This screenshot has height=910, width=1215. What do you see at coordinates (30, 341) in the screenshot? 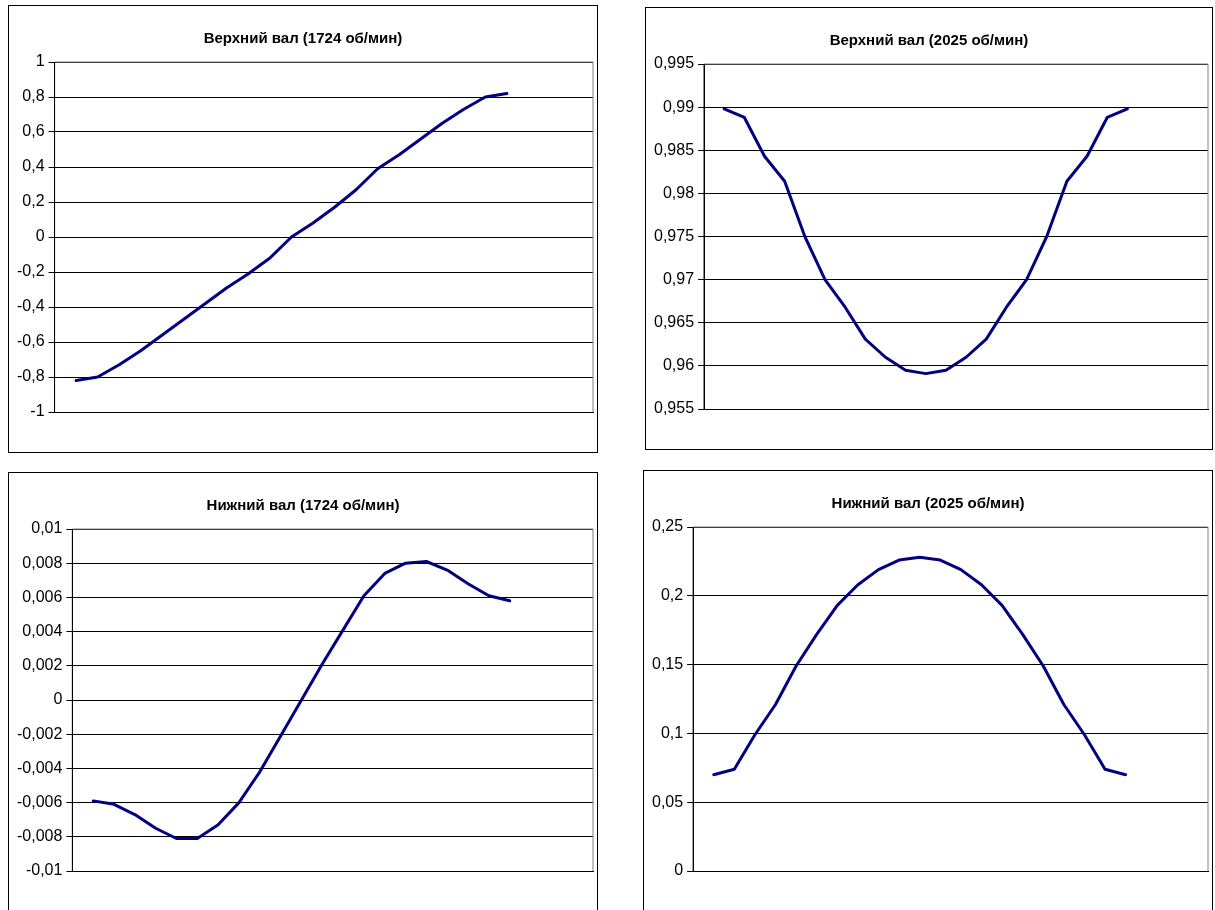
I see `y-tick-label: -0,6` at bounding box center [30, 341].